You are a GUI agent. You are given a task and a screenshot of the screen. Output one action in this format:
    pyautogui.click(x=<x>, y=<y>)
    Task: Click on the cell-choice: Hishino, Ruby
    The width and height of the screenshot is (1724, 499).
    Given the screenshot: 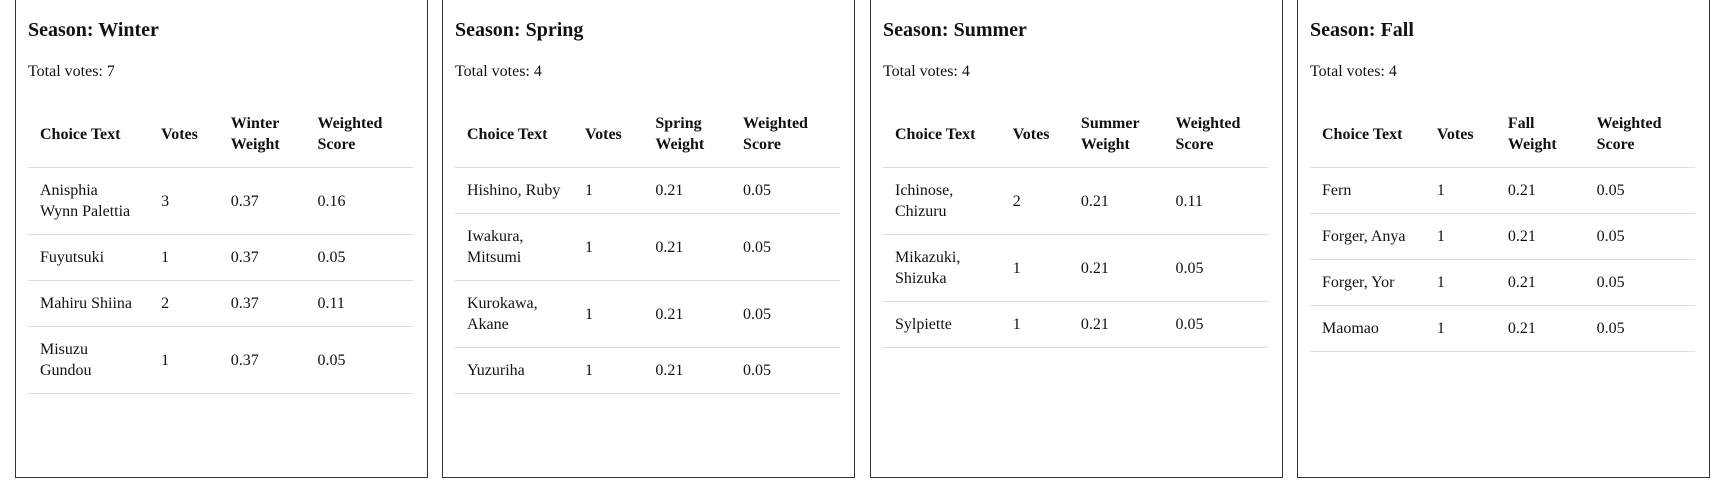 What is the action you would take?
    pyautogui.click(x=514, y=190)
    